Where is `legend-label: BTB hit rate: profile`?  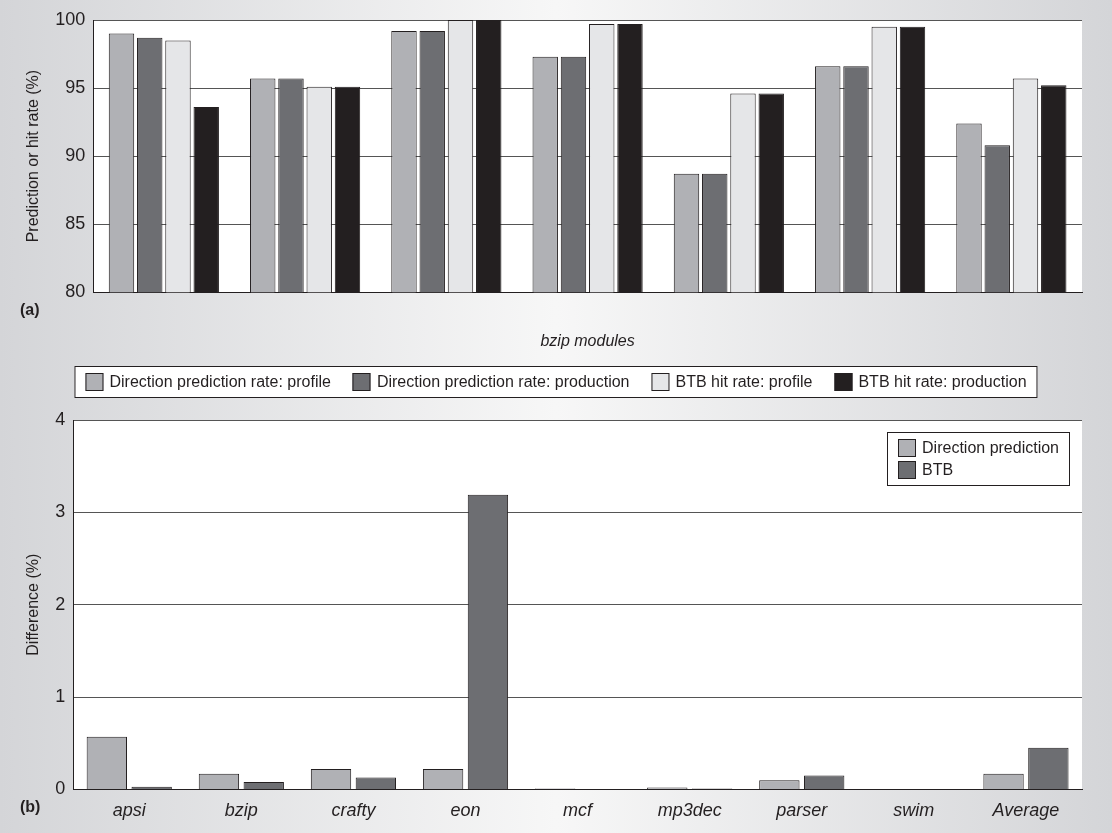
legend-label: BTB hit rate: profile is located at coordinates (744, 382).